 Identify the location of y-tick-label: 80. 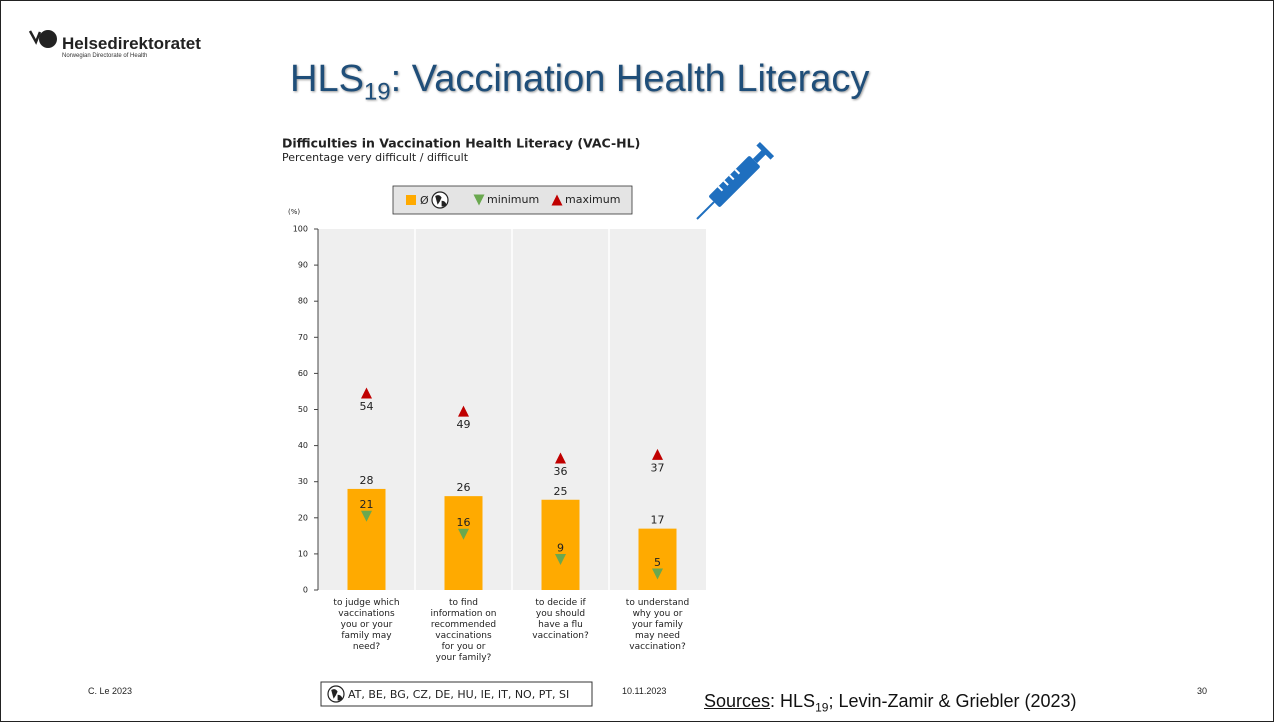
(303, 301).